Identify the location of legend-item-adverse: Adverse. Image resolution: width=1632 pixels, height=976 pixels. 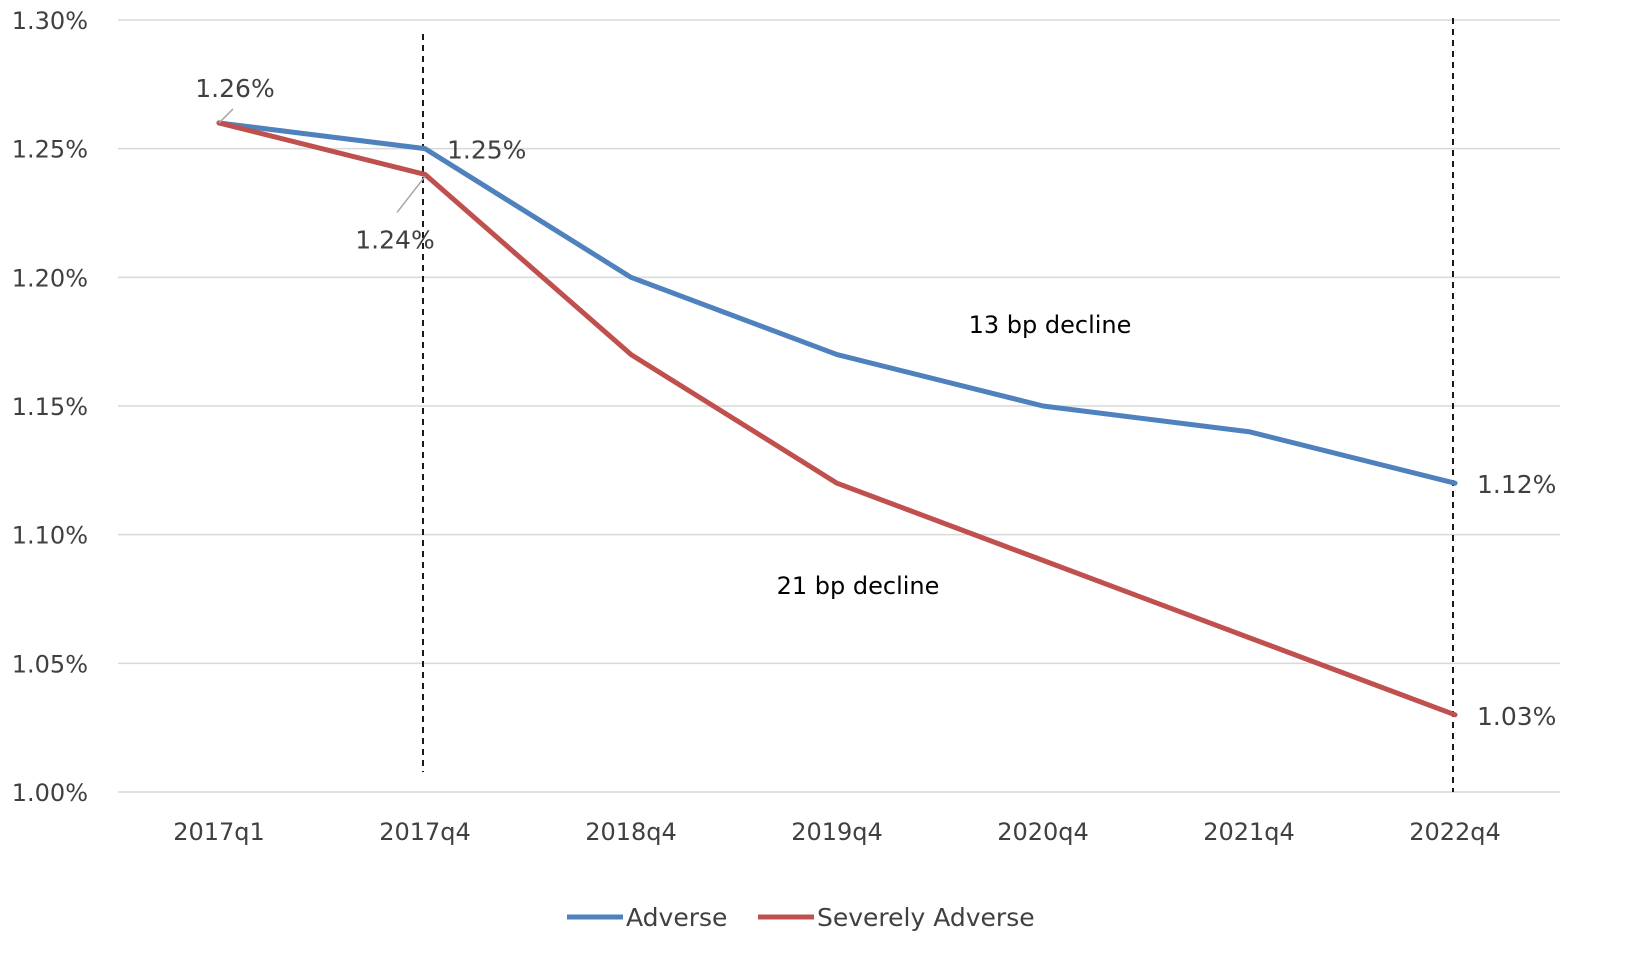
(647, 917).